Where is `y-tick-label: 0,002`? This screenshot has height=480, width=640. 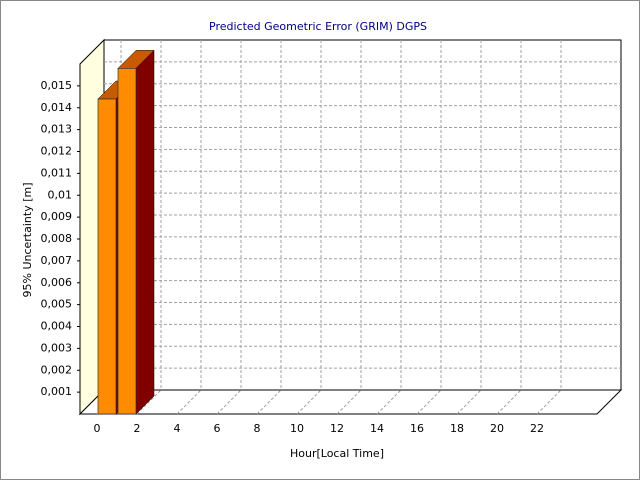
y-tick-label: 0,002 is located at coordinates (57, 369).